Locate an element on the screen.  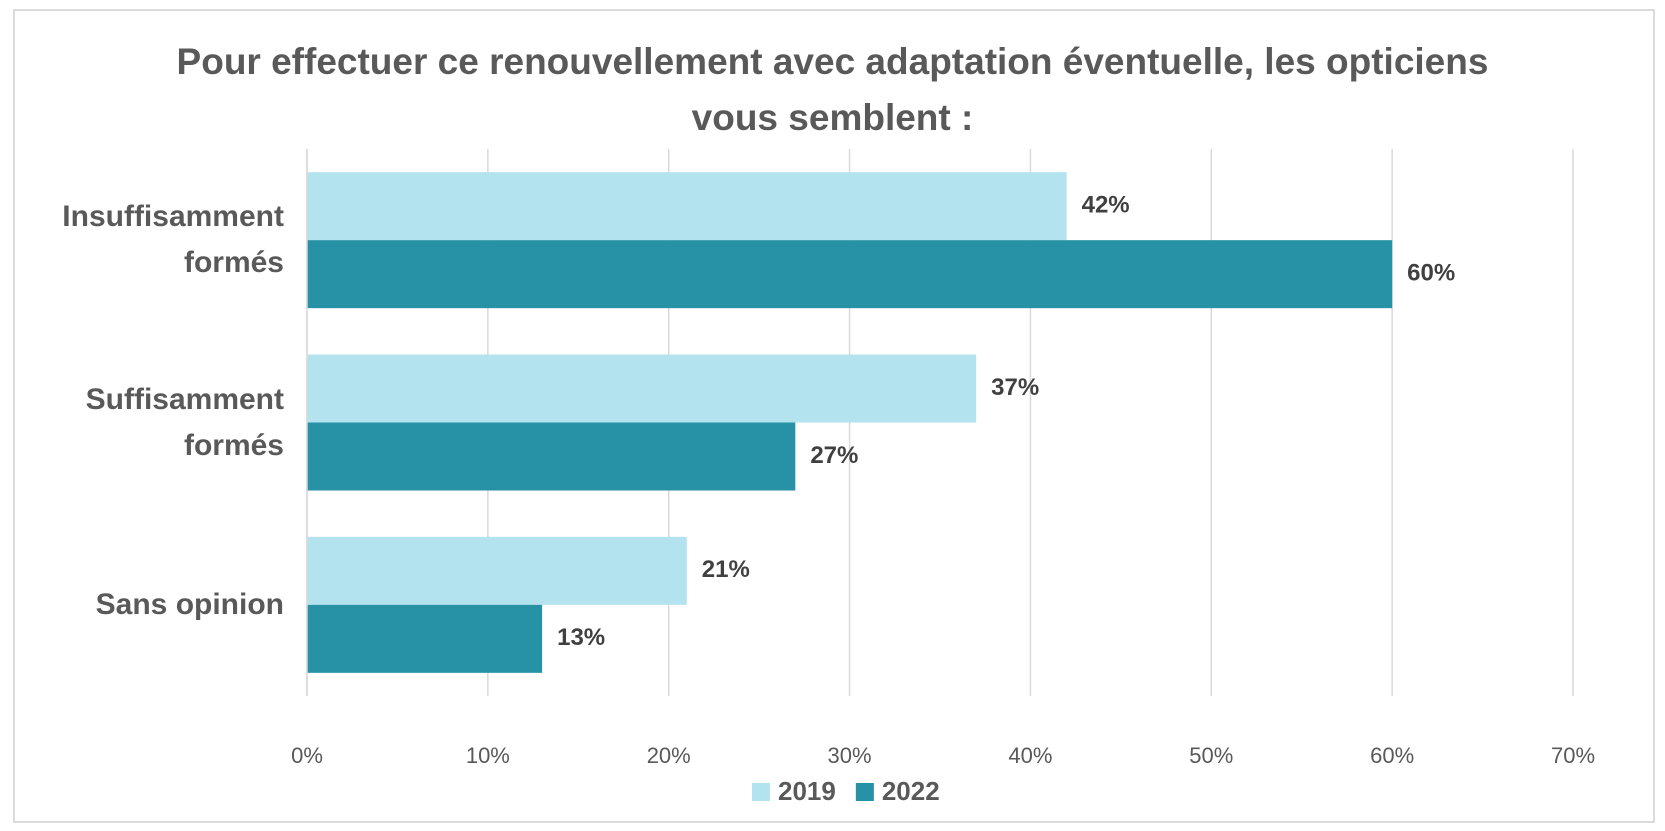
legend-label: 2022 is located at coordinates (911, 791).